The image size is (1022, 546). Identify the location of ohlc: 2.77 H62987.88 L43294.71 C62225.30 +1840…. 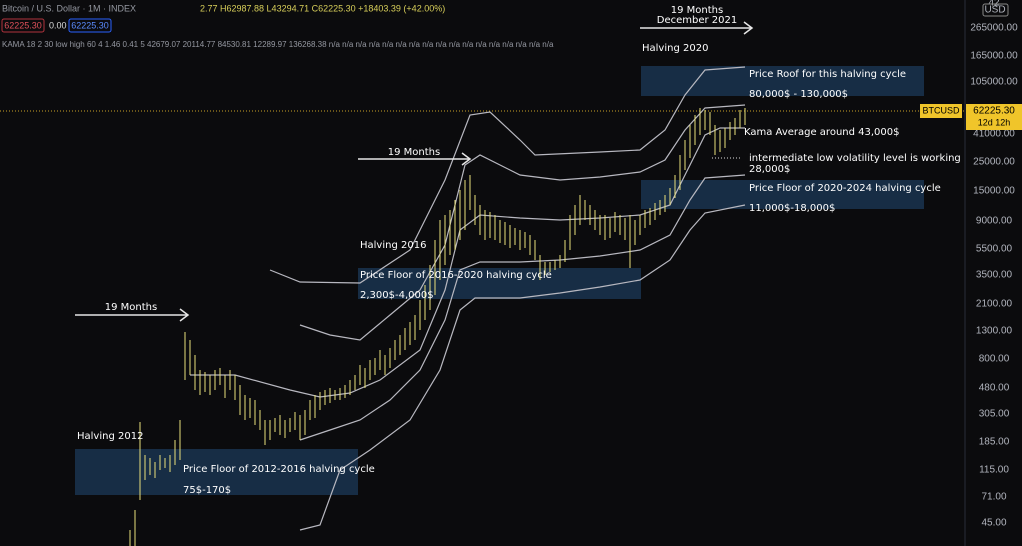
(322, 8).